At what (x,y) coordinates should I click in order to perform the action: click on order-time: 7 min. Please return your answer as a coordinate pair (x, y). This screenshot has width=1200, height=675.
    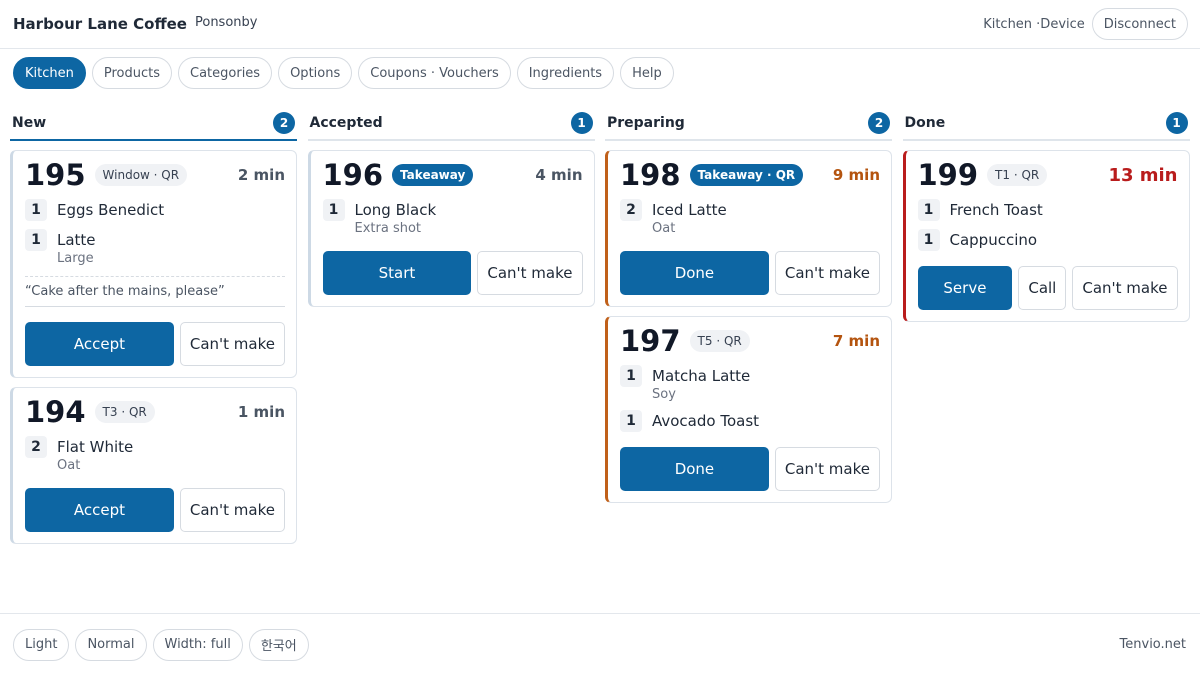
    Looking at the image, I should click on (856, 341).